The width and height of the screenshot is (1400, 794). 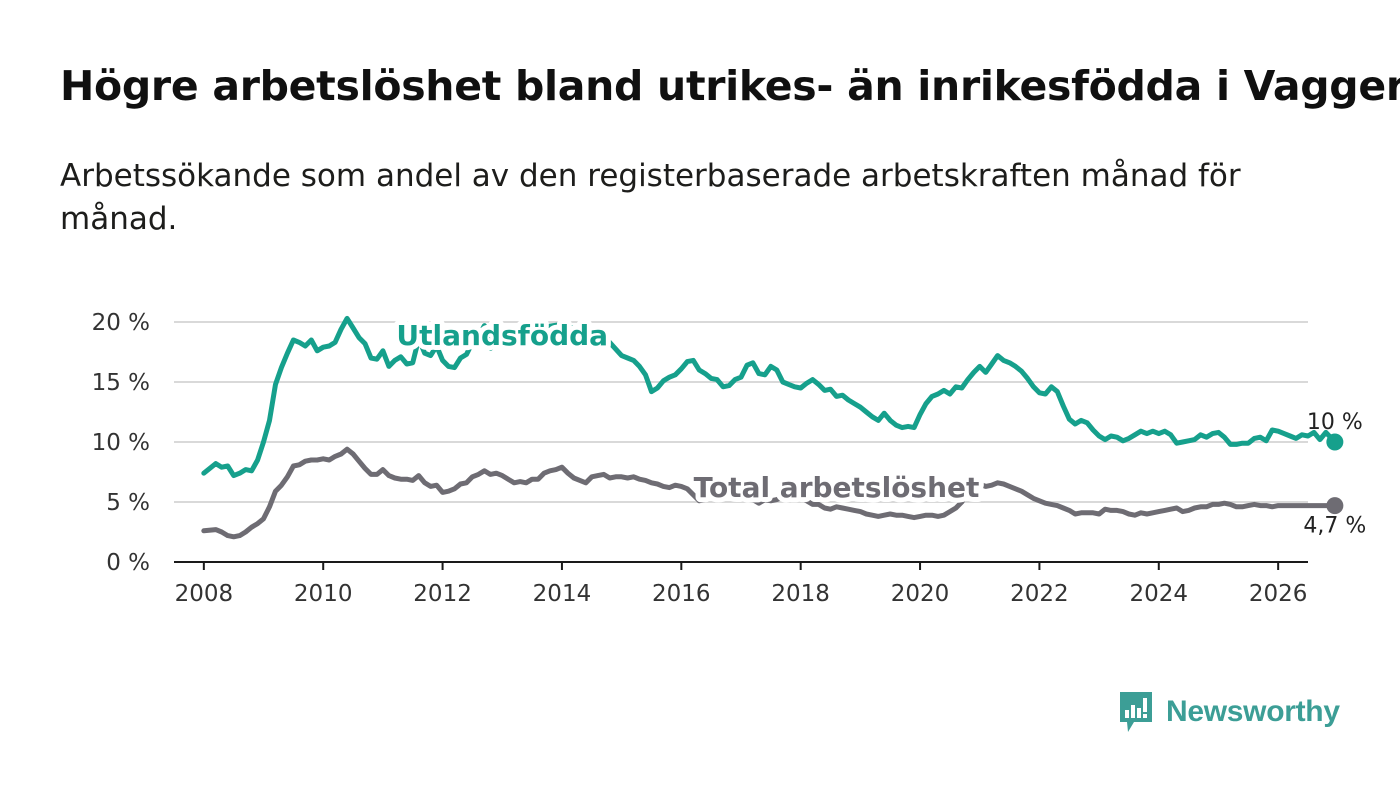 What do you see at coordinates (128, 503) in the screenshot?
I see `y-tick-label: 5 %` at bounding box center [128, 503].